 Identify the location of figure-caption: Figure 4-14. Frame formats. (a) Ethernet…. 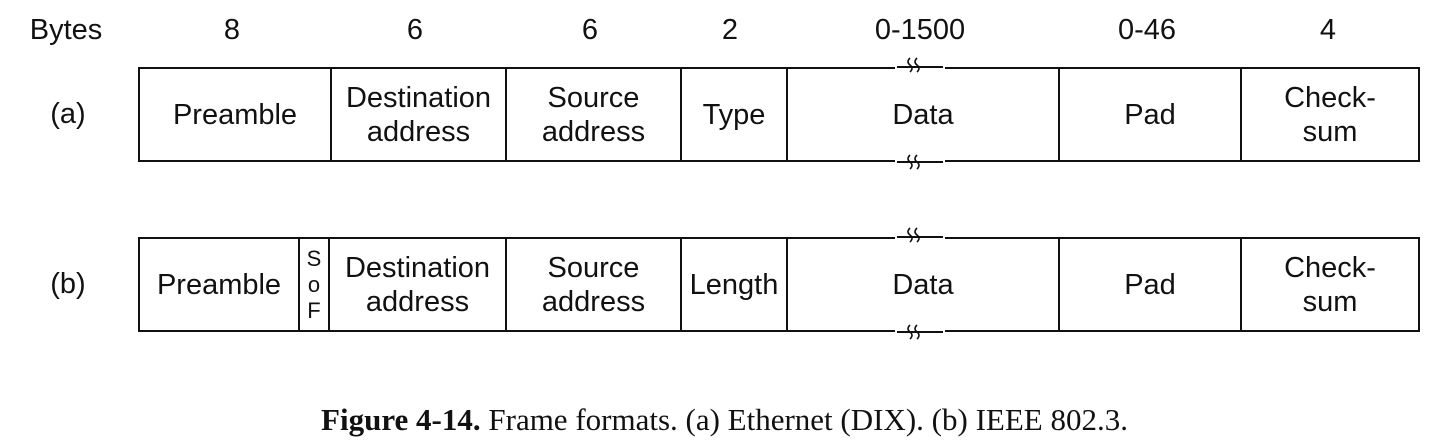
(724, 420).